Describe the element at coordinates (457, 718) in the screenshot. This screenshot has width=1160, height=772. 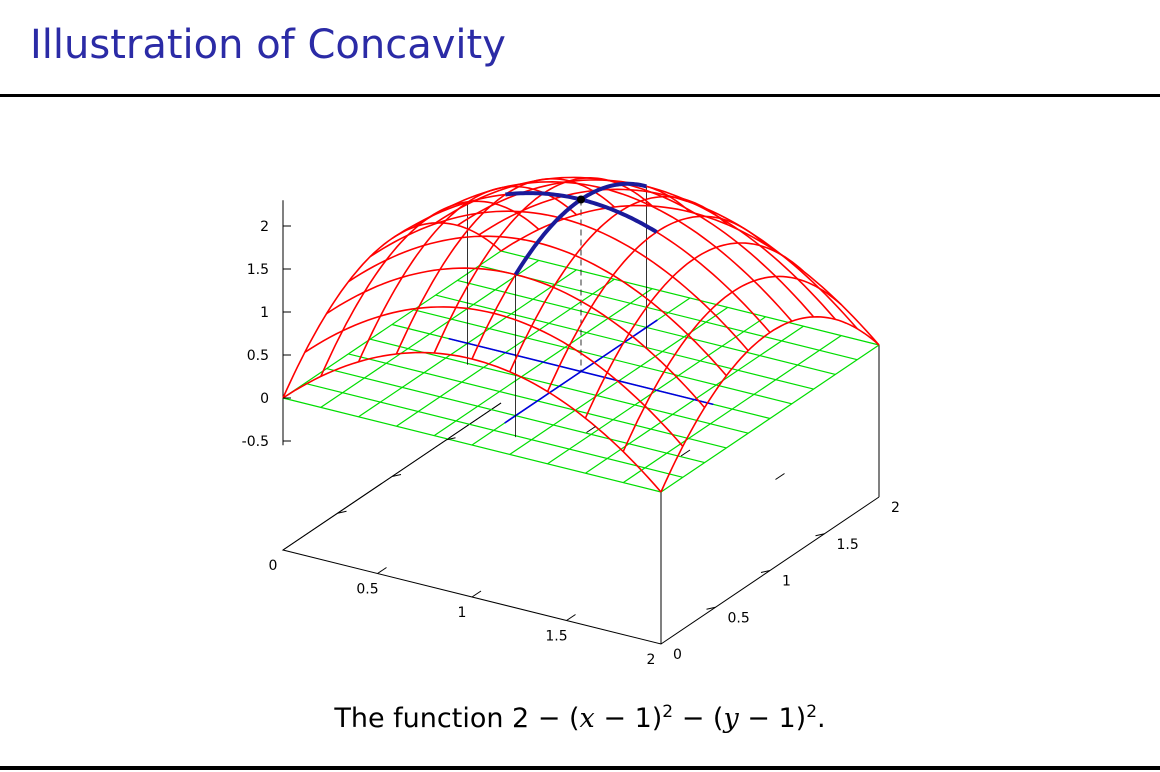
I see `caption-prefix: The function 2 − (` at that location.